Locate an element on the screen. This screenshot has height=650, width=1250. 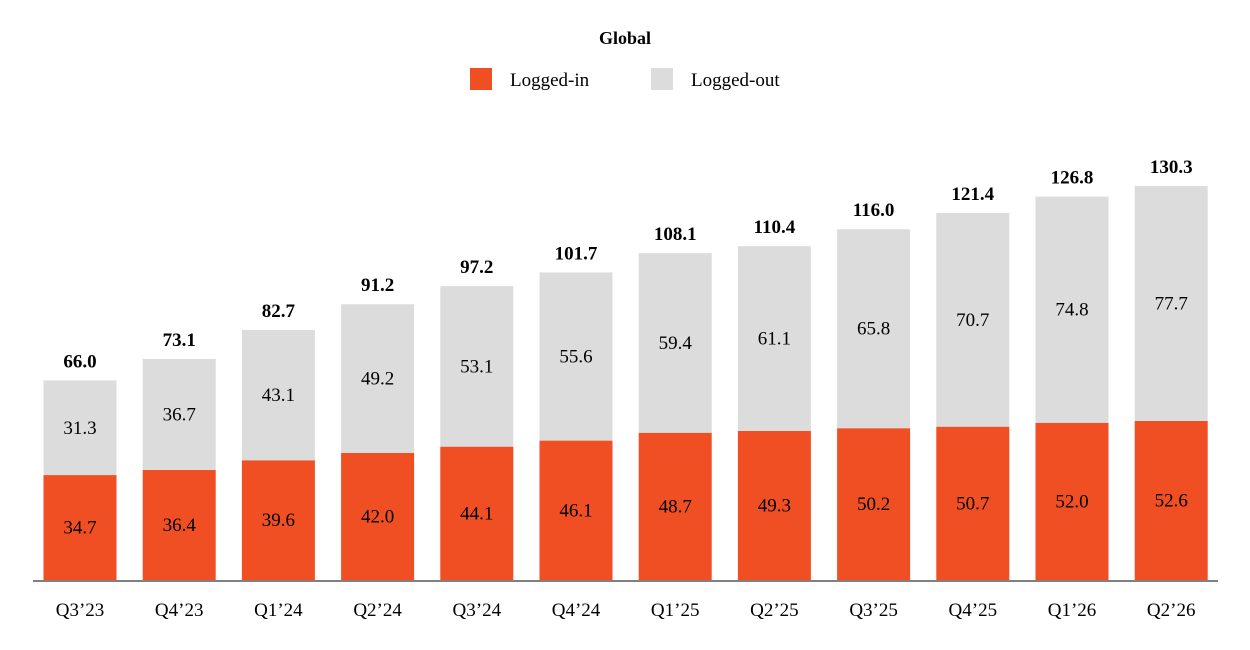
x-tick-label: Q2’24 is located at coordinates (377, 610).